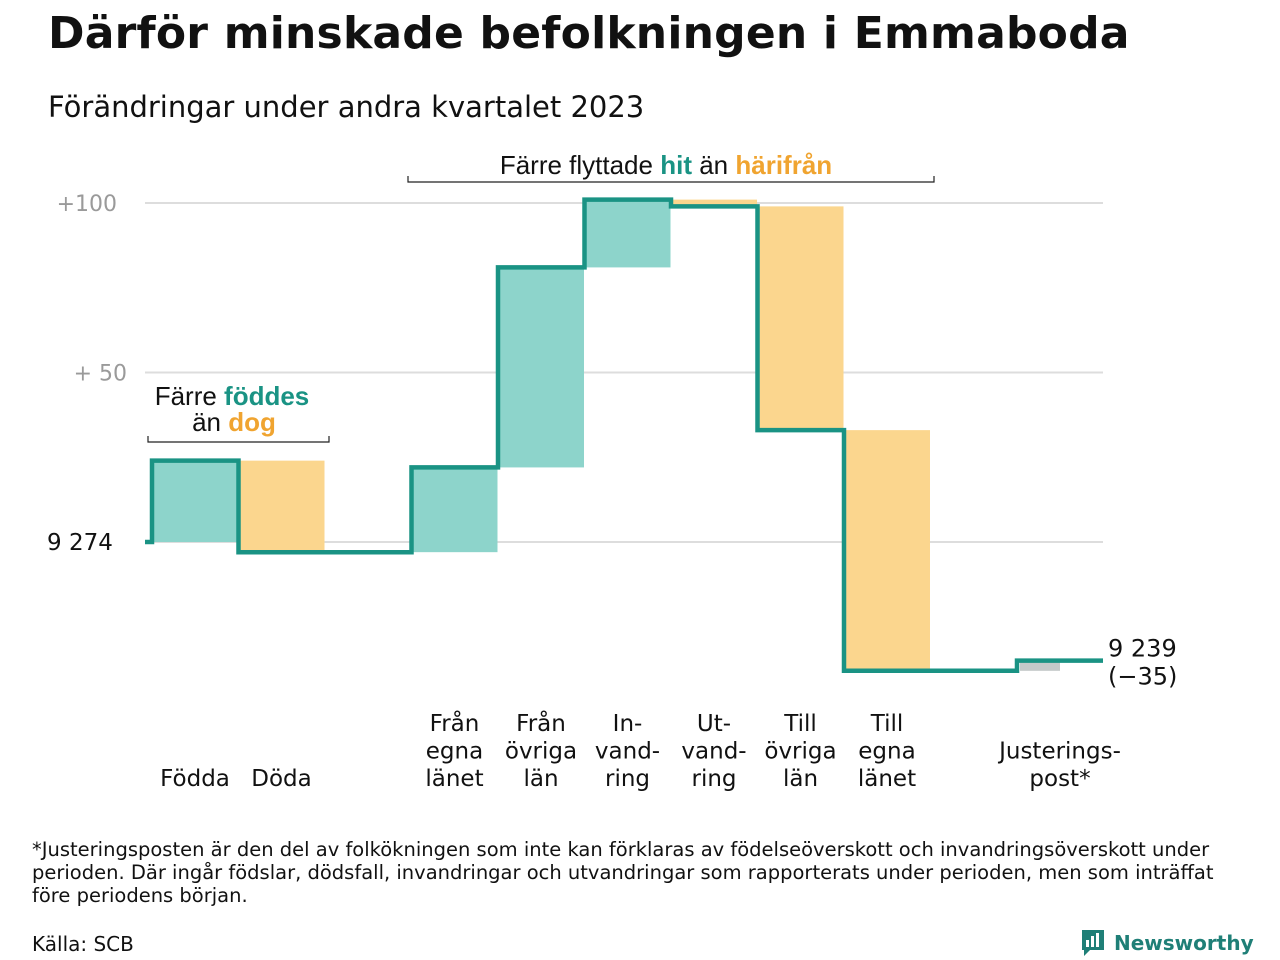  I want to click on annotation-line-2: än dog, so click(234, 422).